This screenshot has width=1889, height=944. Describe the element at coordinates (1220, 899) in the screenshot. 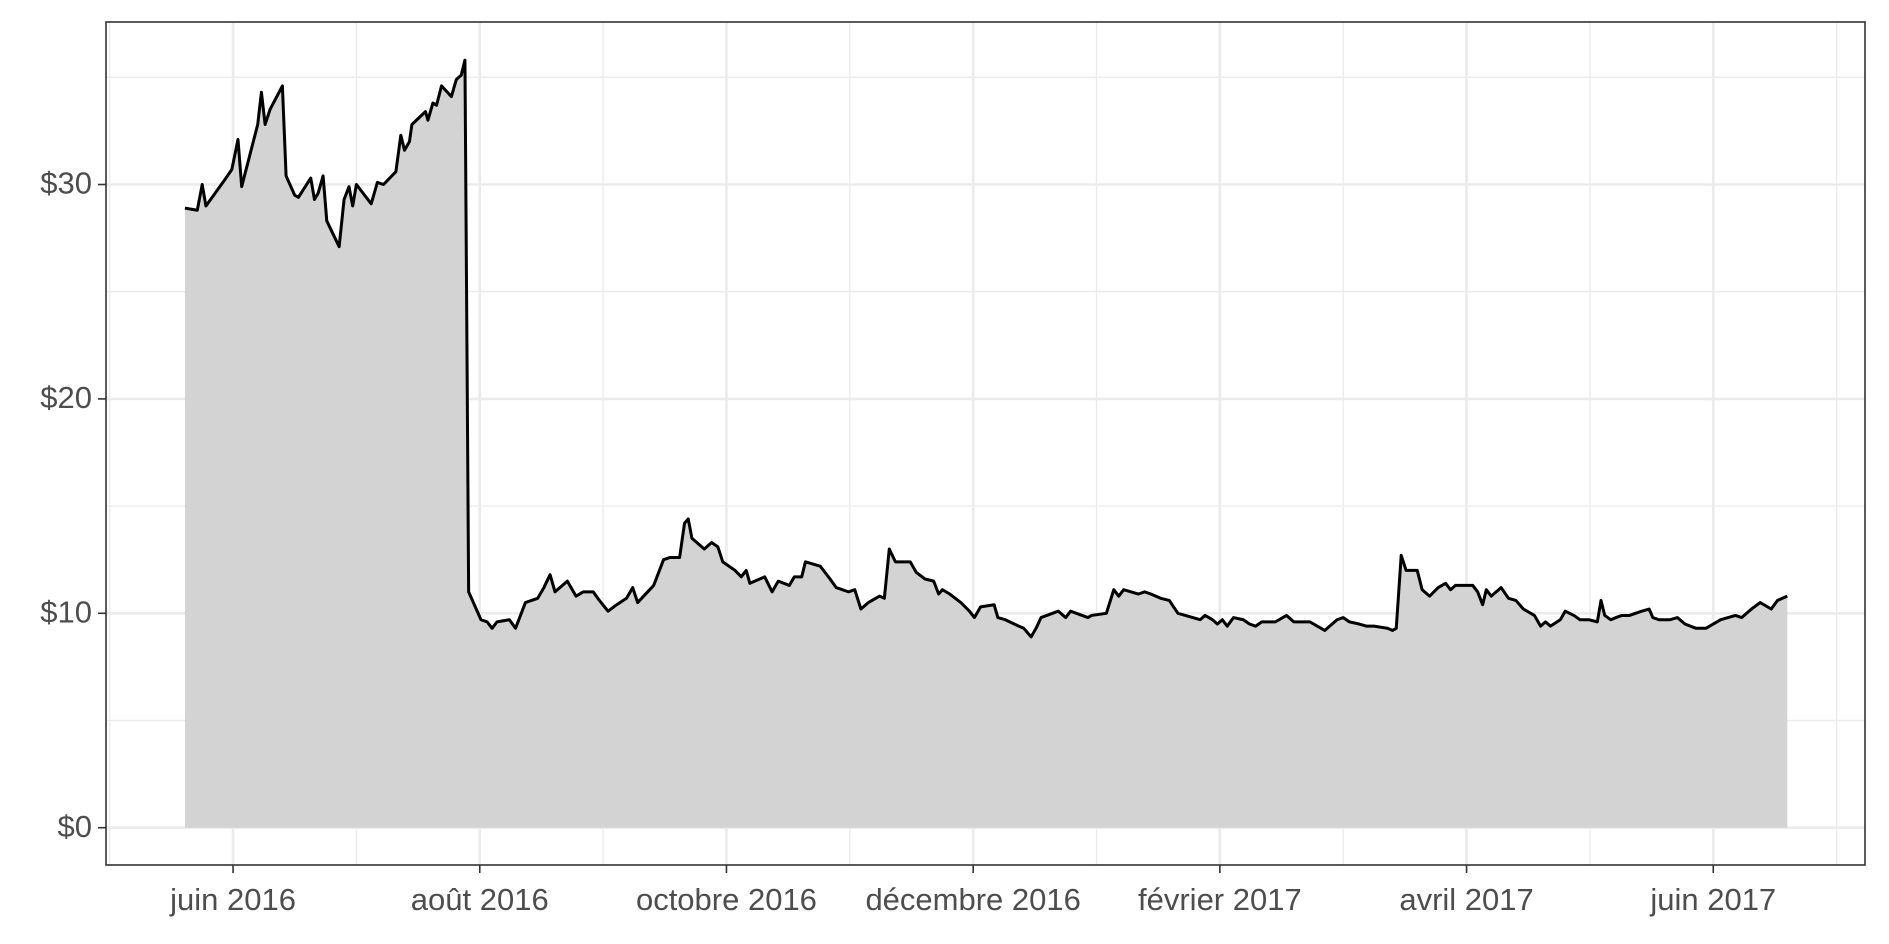

I see `x-tick-label: février 2017` at that location.